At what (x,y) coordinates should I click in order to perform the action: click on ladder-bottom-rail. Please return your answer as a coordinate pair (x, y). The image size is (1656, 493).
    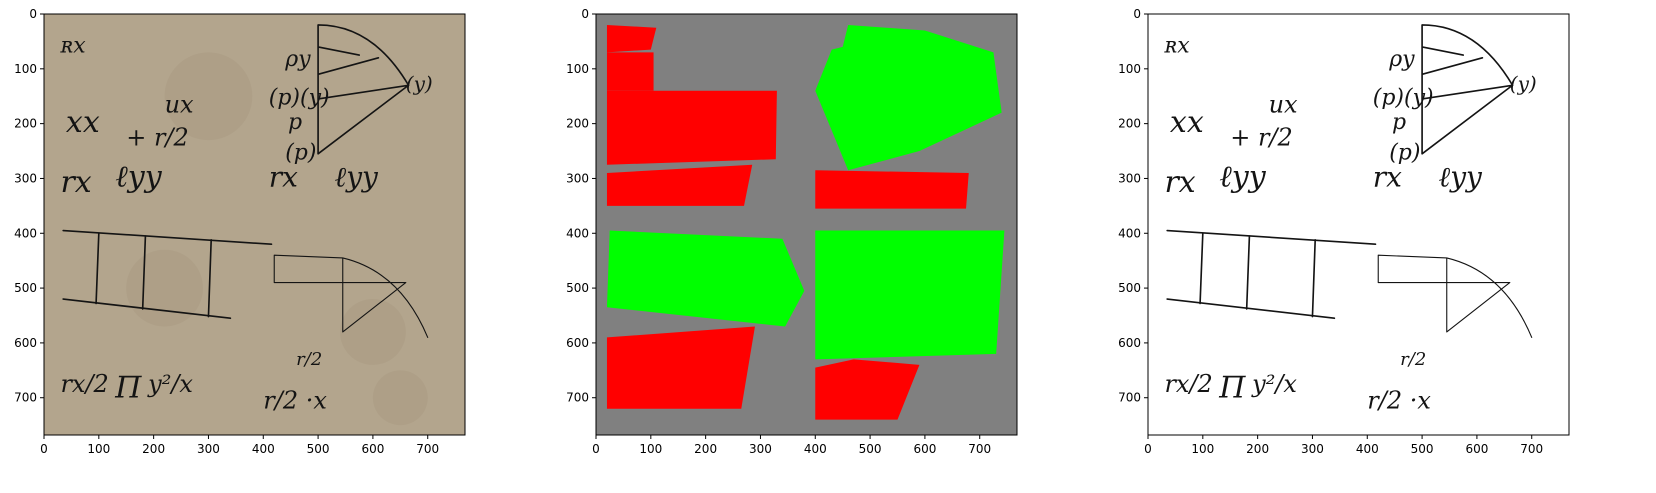
    Looking at the image, I should click on (1251, 309).